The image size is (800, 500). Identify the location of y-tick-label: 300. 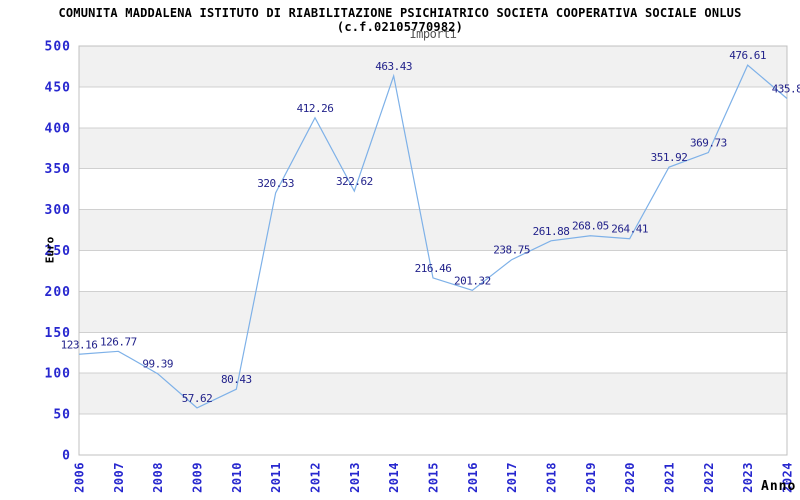
(58, 210).